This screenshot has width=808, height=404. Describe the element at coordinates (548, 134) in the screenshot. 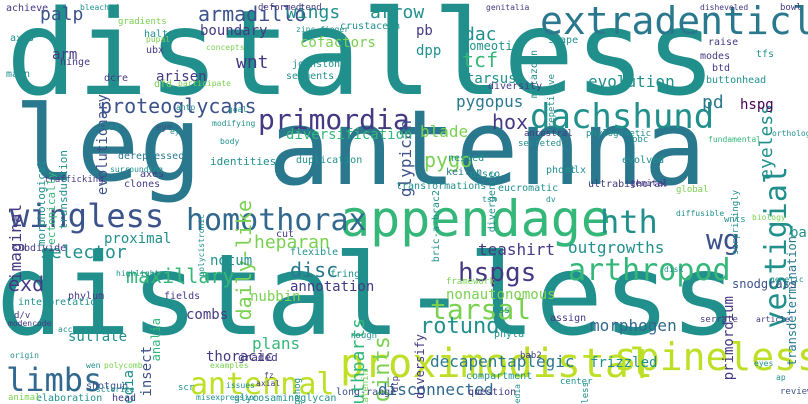

I see `word: ancestral` at that location.